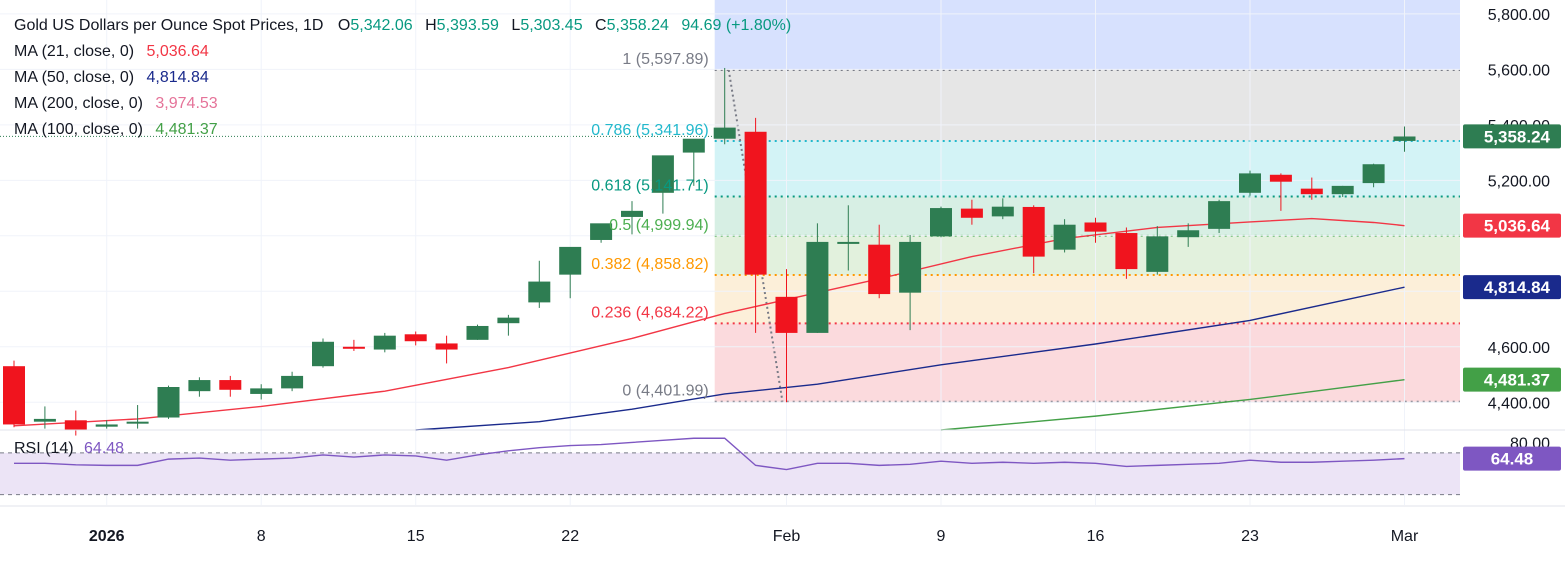 The width and height of the screenshot is (1565, 561). I want to click on ma-legend-row: MA (50, close, 0) 4,814.84, so click(402, 78).